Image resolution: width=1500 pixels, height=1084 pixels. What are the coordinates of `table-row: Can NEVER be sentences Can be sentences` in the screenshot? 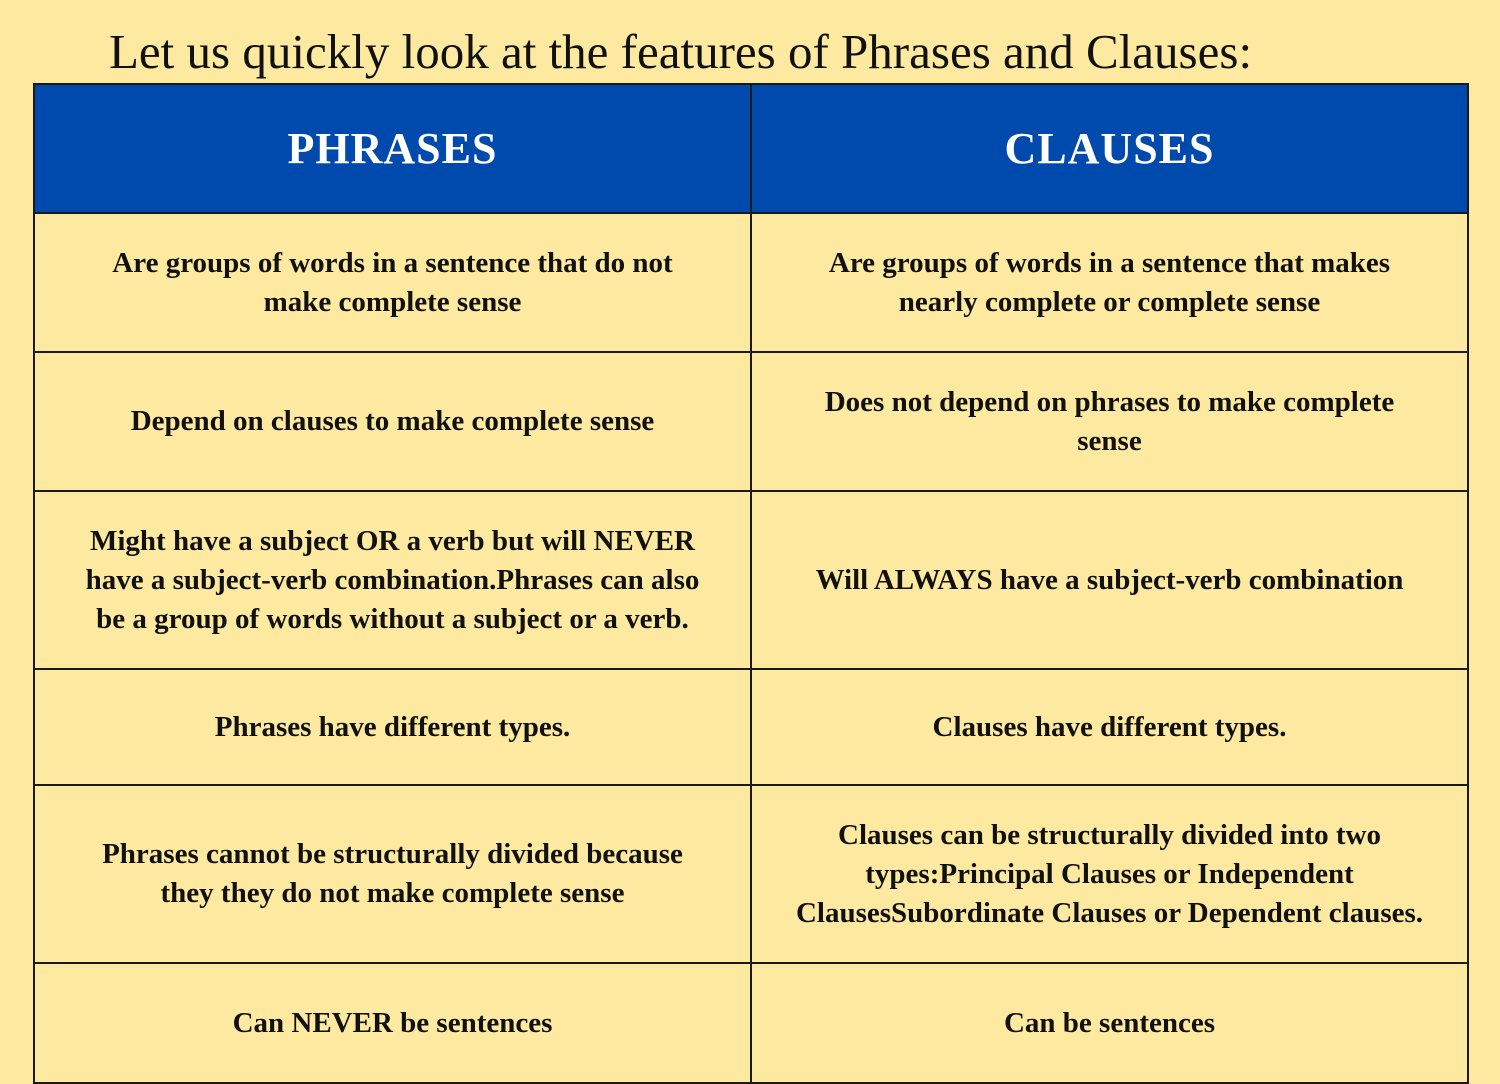 It's located at (751, 1023).